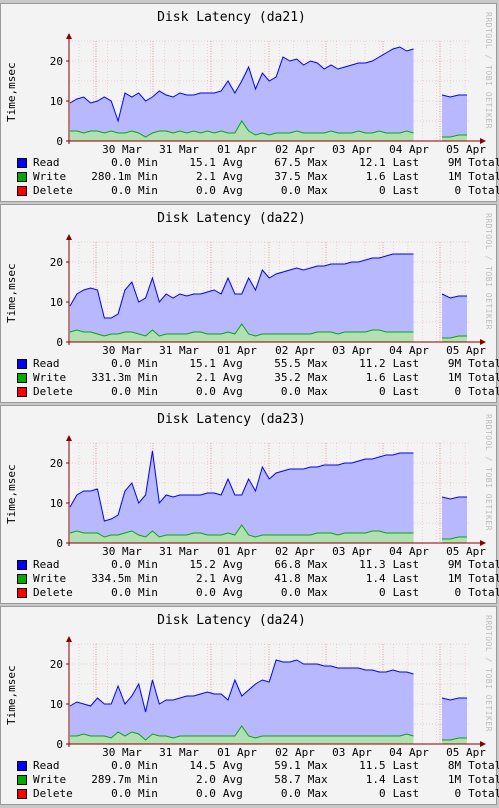  I want to click on stat-last: 11.3, so click(372, 564).